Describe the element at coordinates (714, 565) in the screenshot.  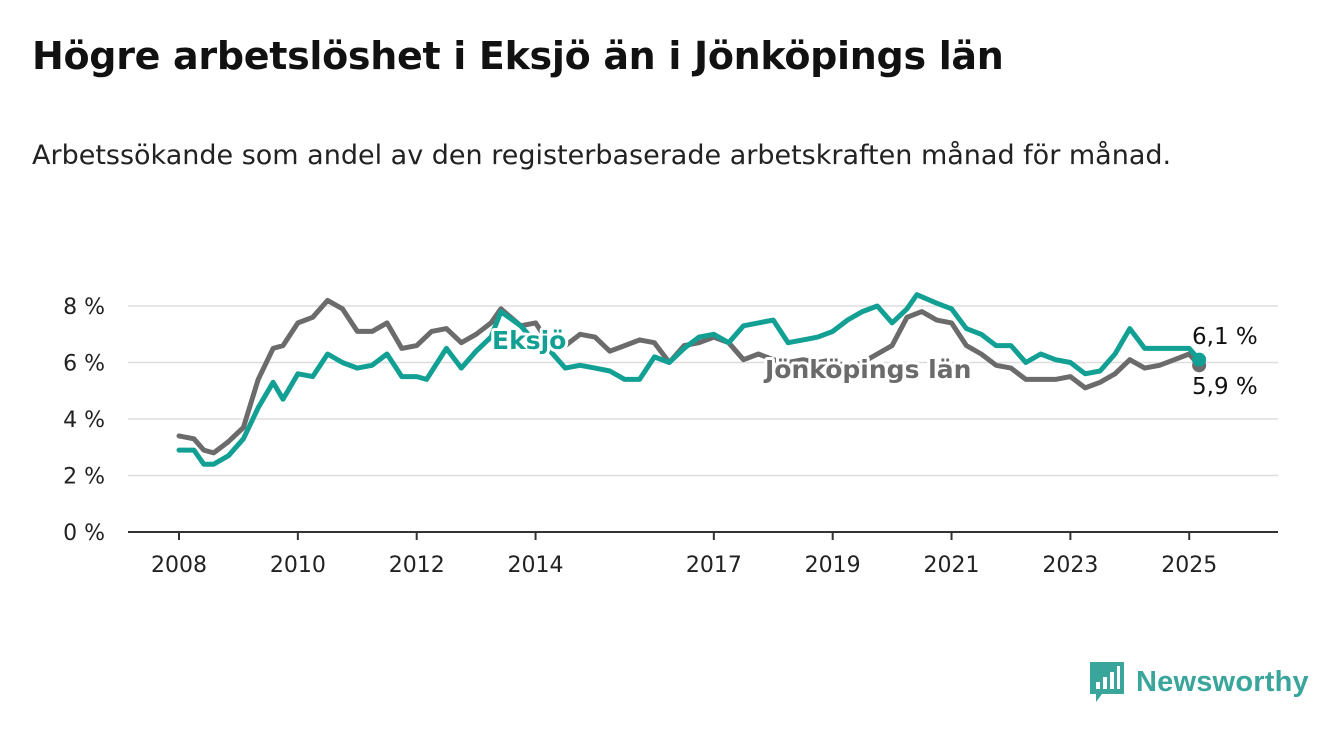
I see `x-tick-label: 2017` at that location.